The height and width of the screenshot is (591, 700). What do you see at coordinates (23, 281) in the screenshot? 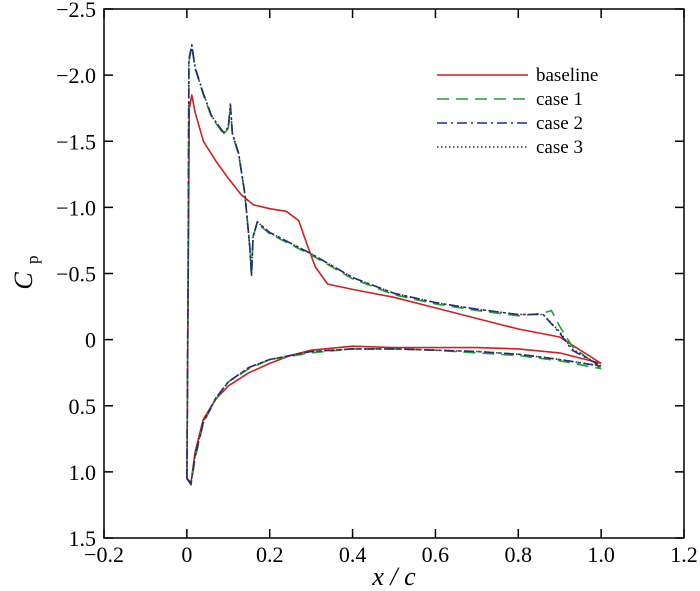
I see `y-axis-label: C` at bounding box center [23, 281].